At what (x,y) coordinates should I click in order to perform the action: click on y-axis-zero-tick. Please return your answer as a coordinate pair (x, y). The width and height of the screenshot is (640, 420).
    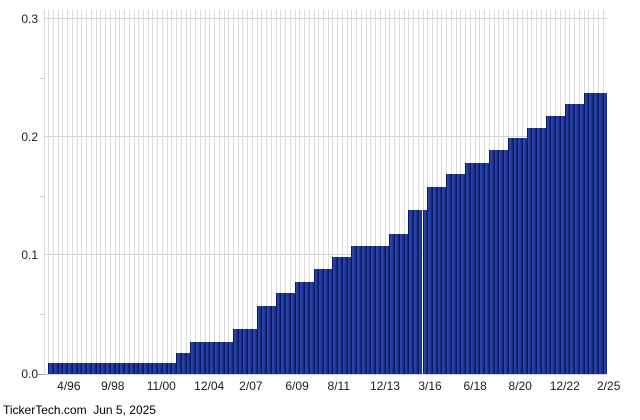
    Looking at the image, I should click on (41, 374).